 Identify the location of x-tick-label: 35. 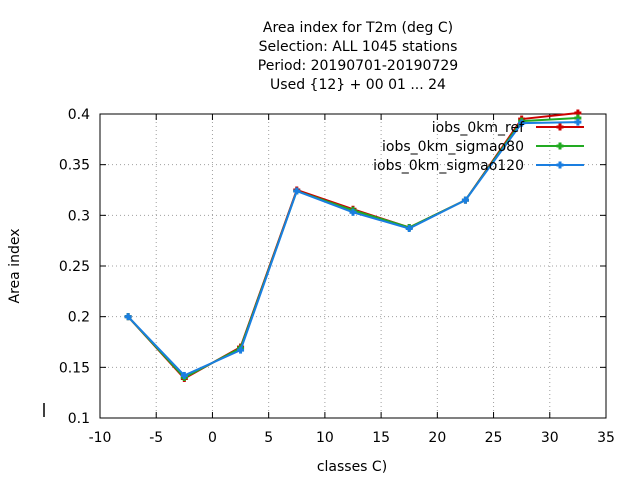
(606, 438).